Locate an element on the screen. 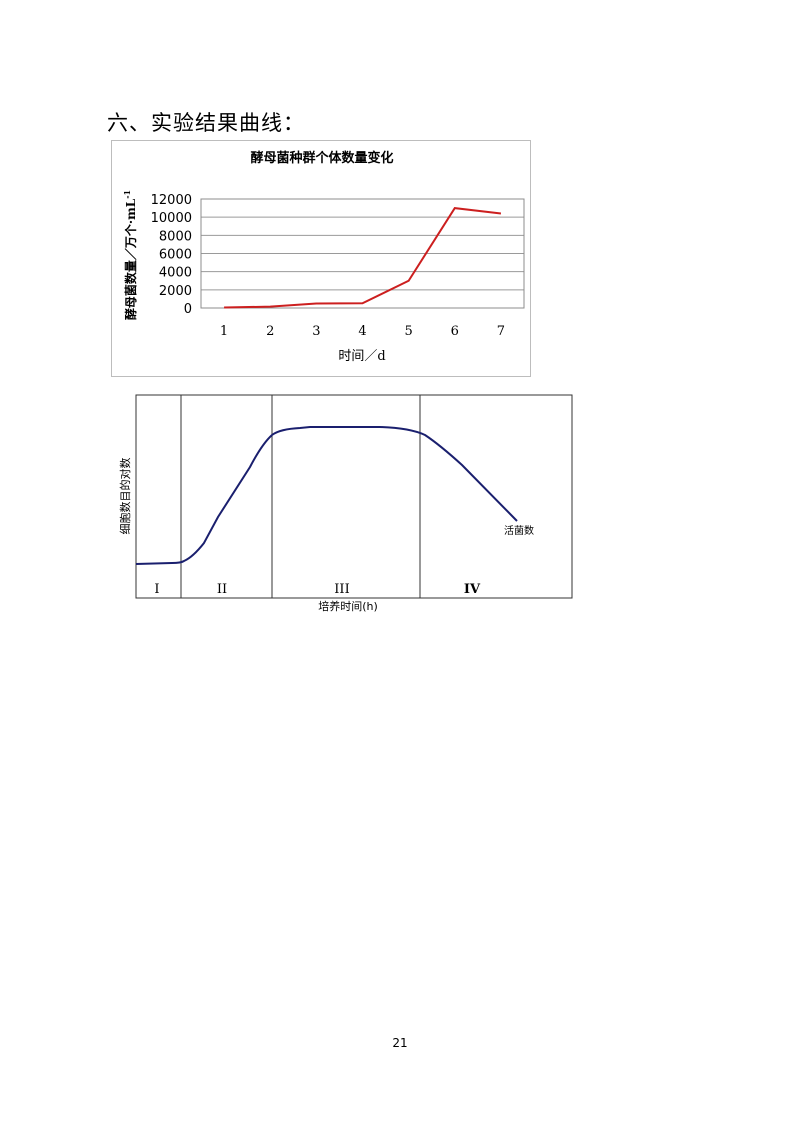 Image resolution: width=800 pixels, height=1131 pixels. yeast-y-axis-label-text: 酵母菌数量／万个·mL is located at coordinates (130, 259).